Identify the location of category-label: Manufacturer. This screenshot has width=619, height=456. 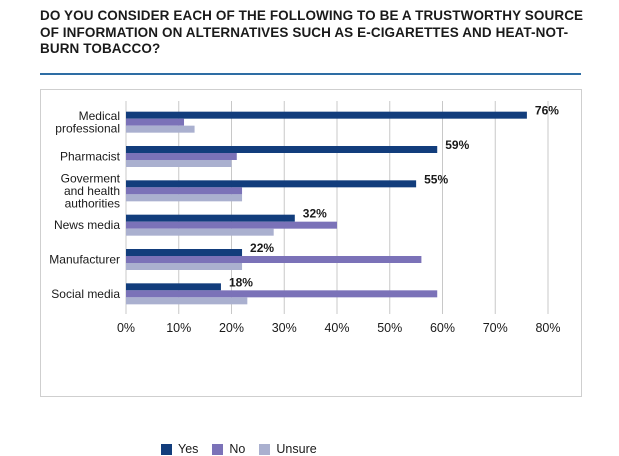
(84, 260).